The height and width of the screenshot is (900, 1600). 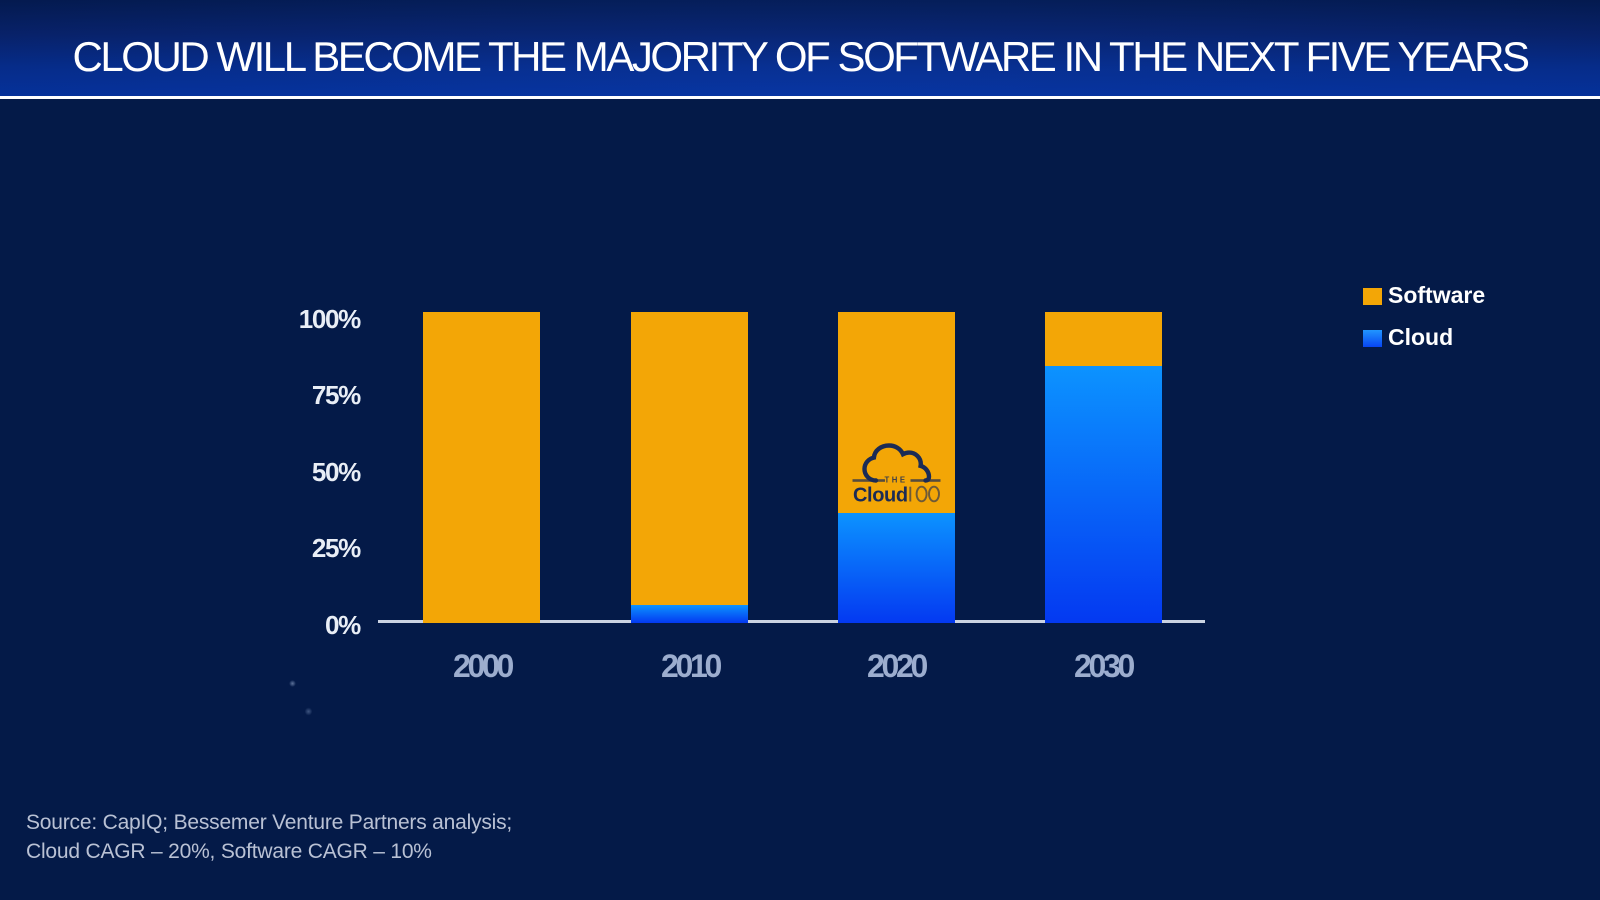 What do you see at coordinates (895, 479) in the screenshot?
I see `svg-text: THE` at bounding box center [895, 479].